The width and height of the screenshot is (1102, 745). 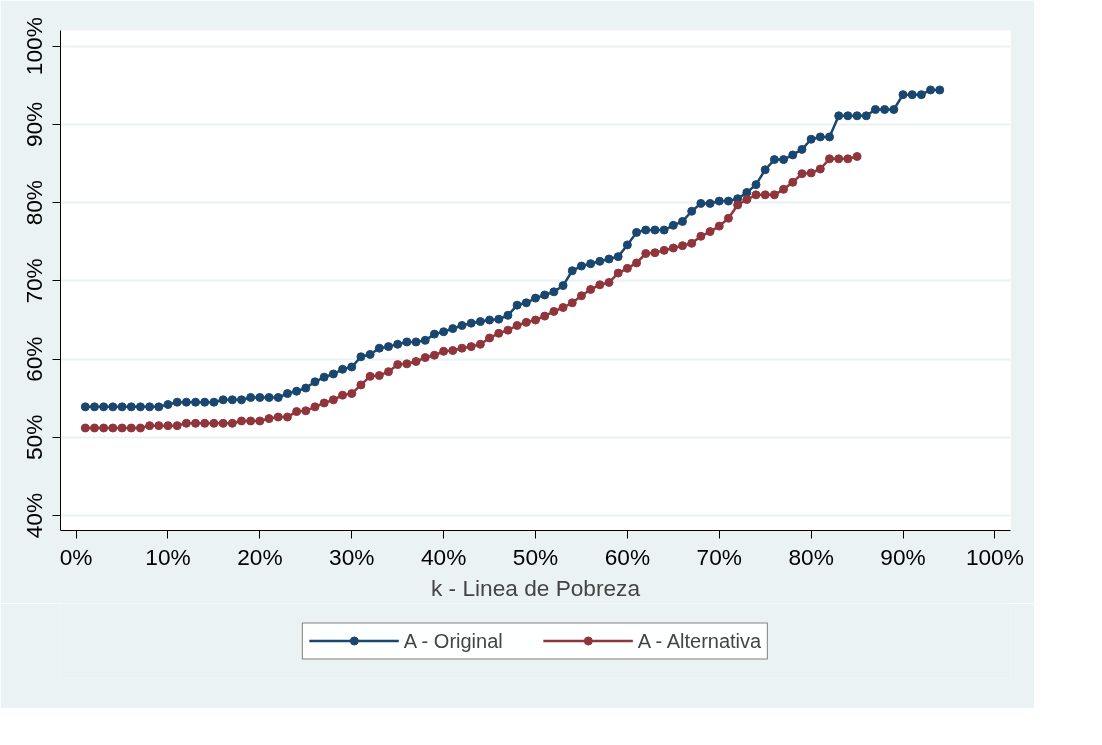 What do you see at coordinates (535, 587) in the screenshot?
I see `x-axis-title: k - Linea de Pobreza` at bounding box center [535, 587].